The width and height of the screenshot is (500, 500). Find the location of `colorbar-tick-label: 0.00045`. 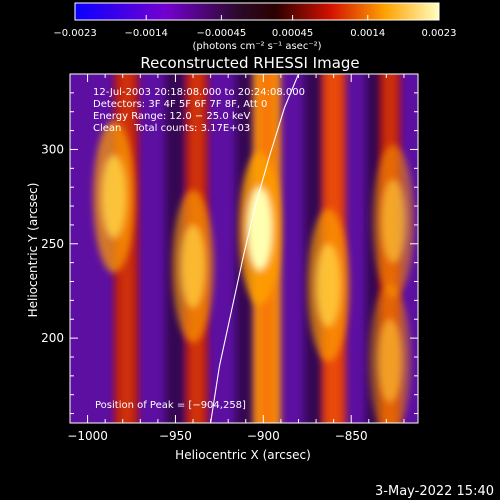

colorbar-tick-label: 0.00045 is located at coordinates (292, 33).